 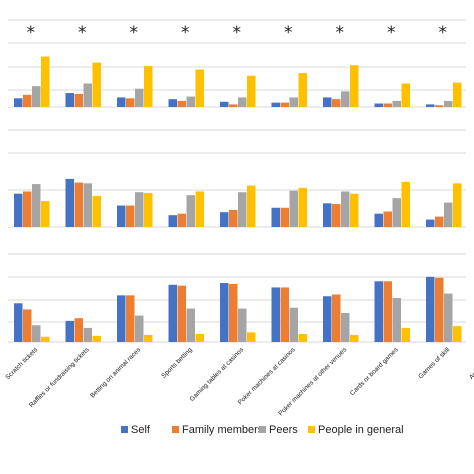 I want to click on legend-swatch-family-members, so click(x=175, y=429).